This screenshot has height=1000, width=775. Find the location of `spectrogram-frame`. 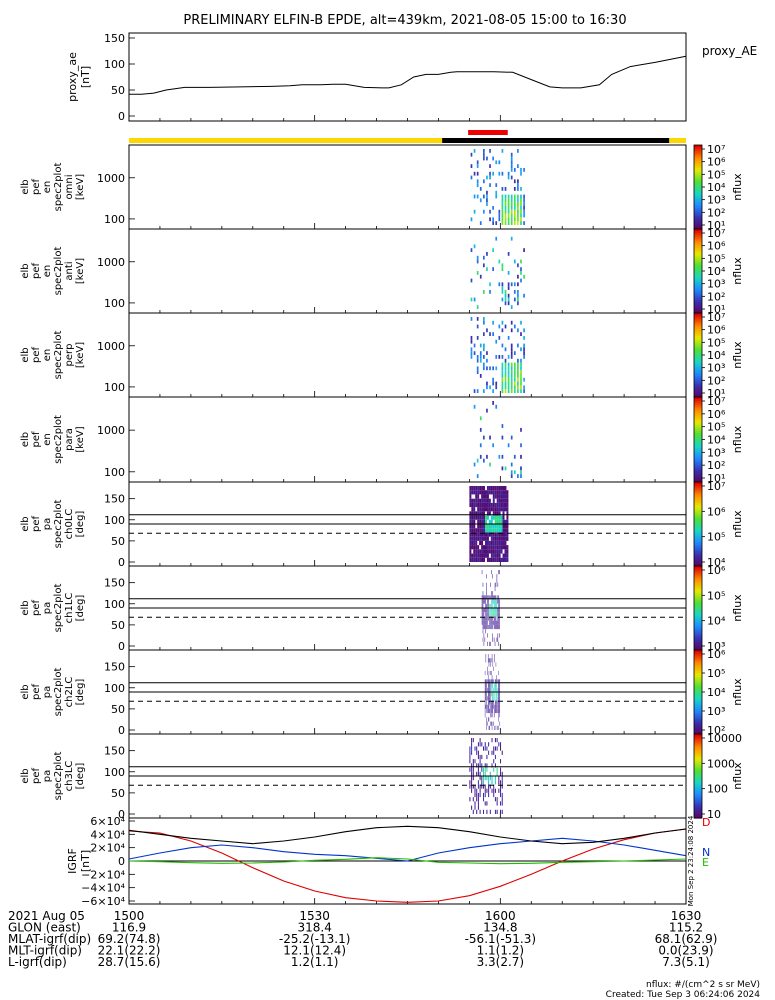

spectrogram-frame is located at coordinates (407, 439).